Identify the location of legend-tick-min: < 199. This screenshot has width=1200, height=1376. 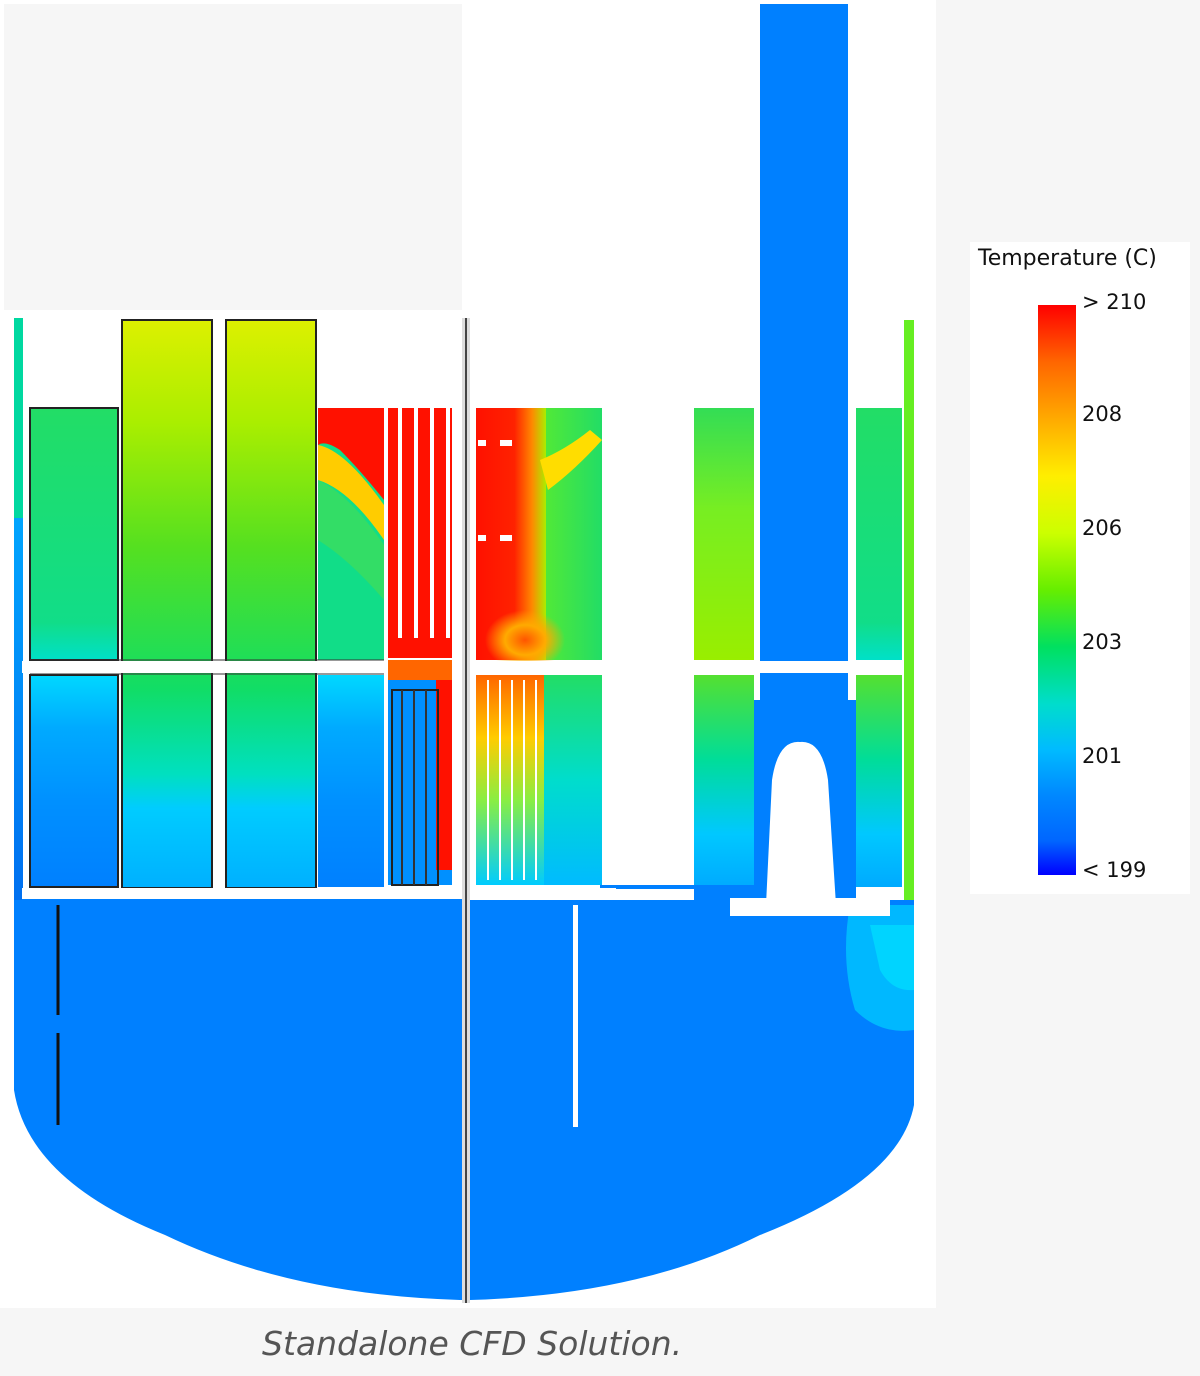
(1114, 870).